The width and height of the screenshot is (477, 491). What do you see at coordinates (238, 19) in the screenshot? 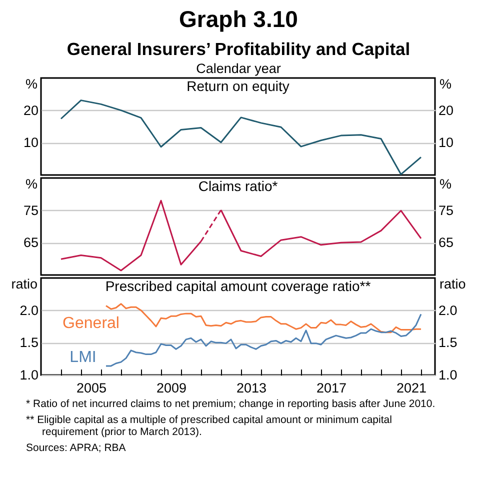
I see `caption: Graph 3.10` at bounding box center [238, 19].